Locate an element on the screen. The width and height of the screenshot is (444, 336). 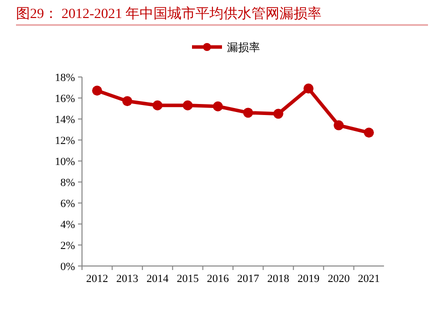
y-tick-label: 14% is located at coordinates (64, 120).